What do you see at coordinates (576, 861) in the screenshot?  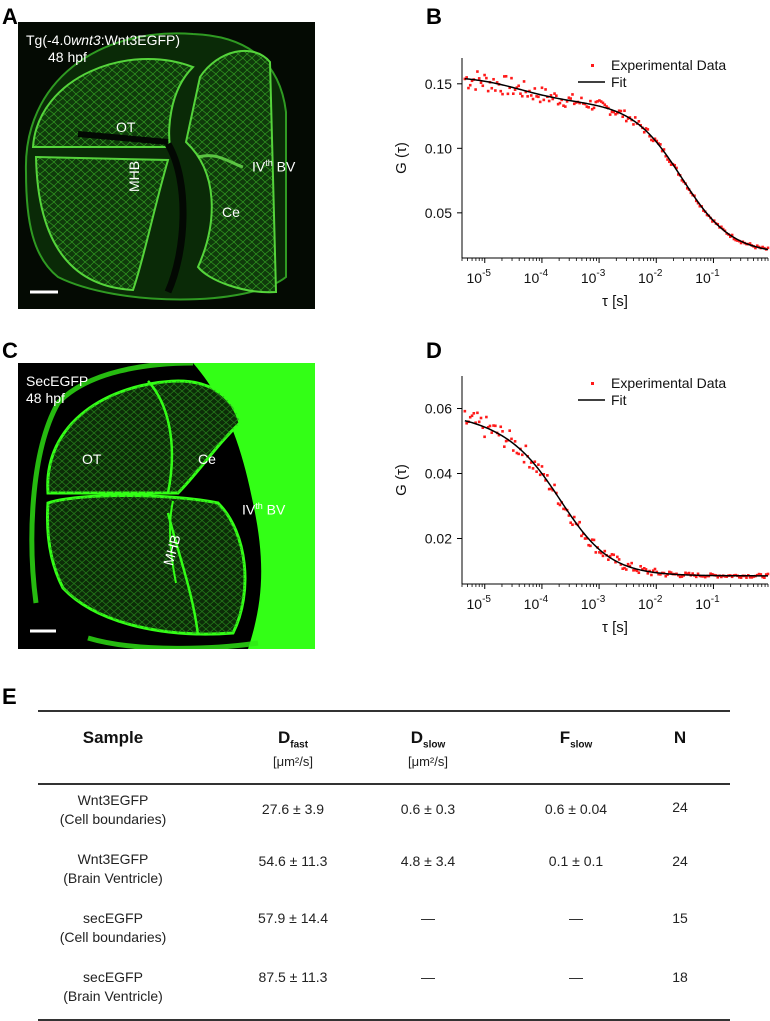 I see `row-fslow: 0.1 ± 0.1` at bounding box center [576, 861].